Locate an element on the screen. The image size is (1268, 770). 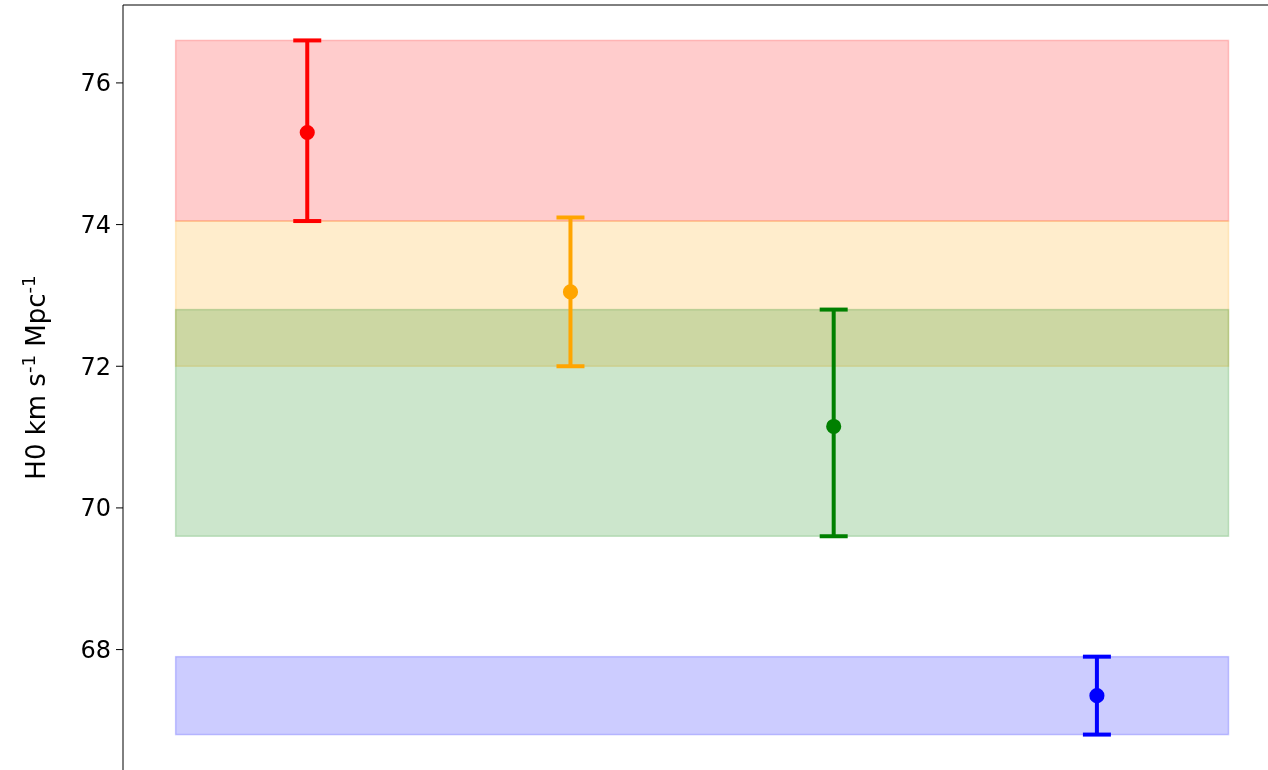
y-tick-label: 76 is located at coordinates (95, 83).